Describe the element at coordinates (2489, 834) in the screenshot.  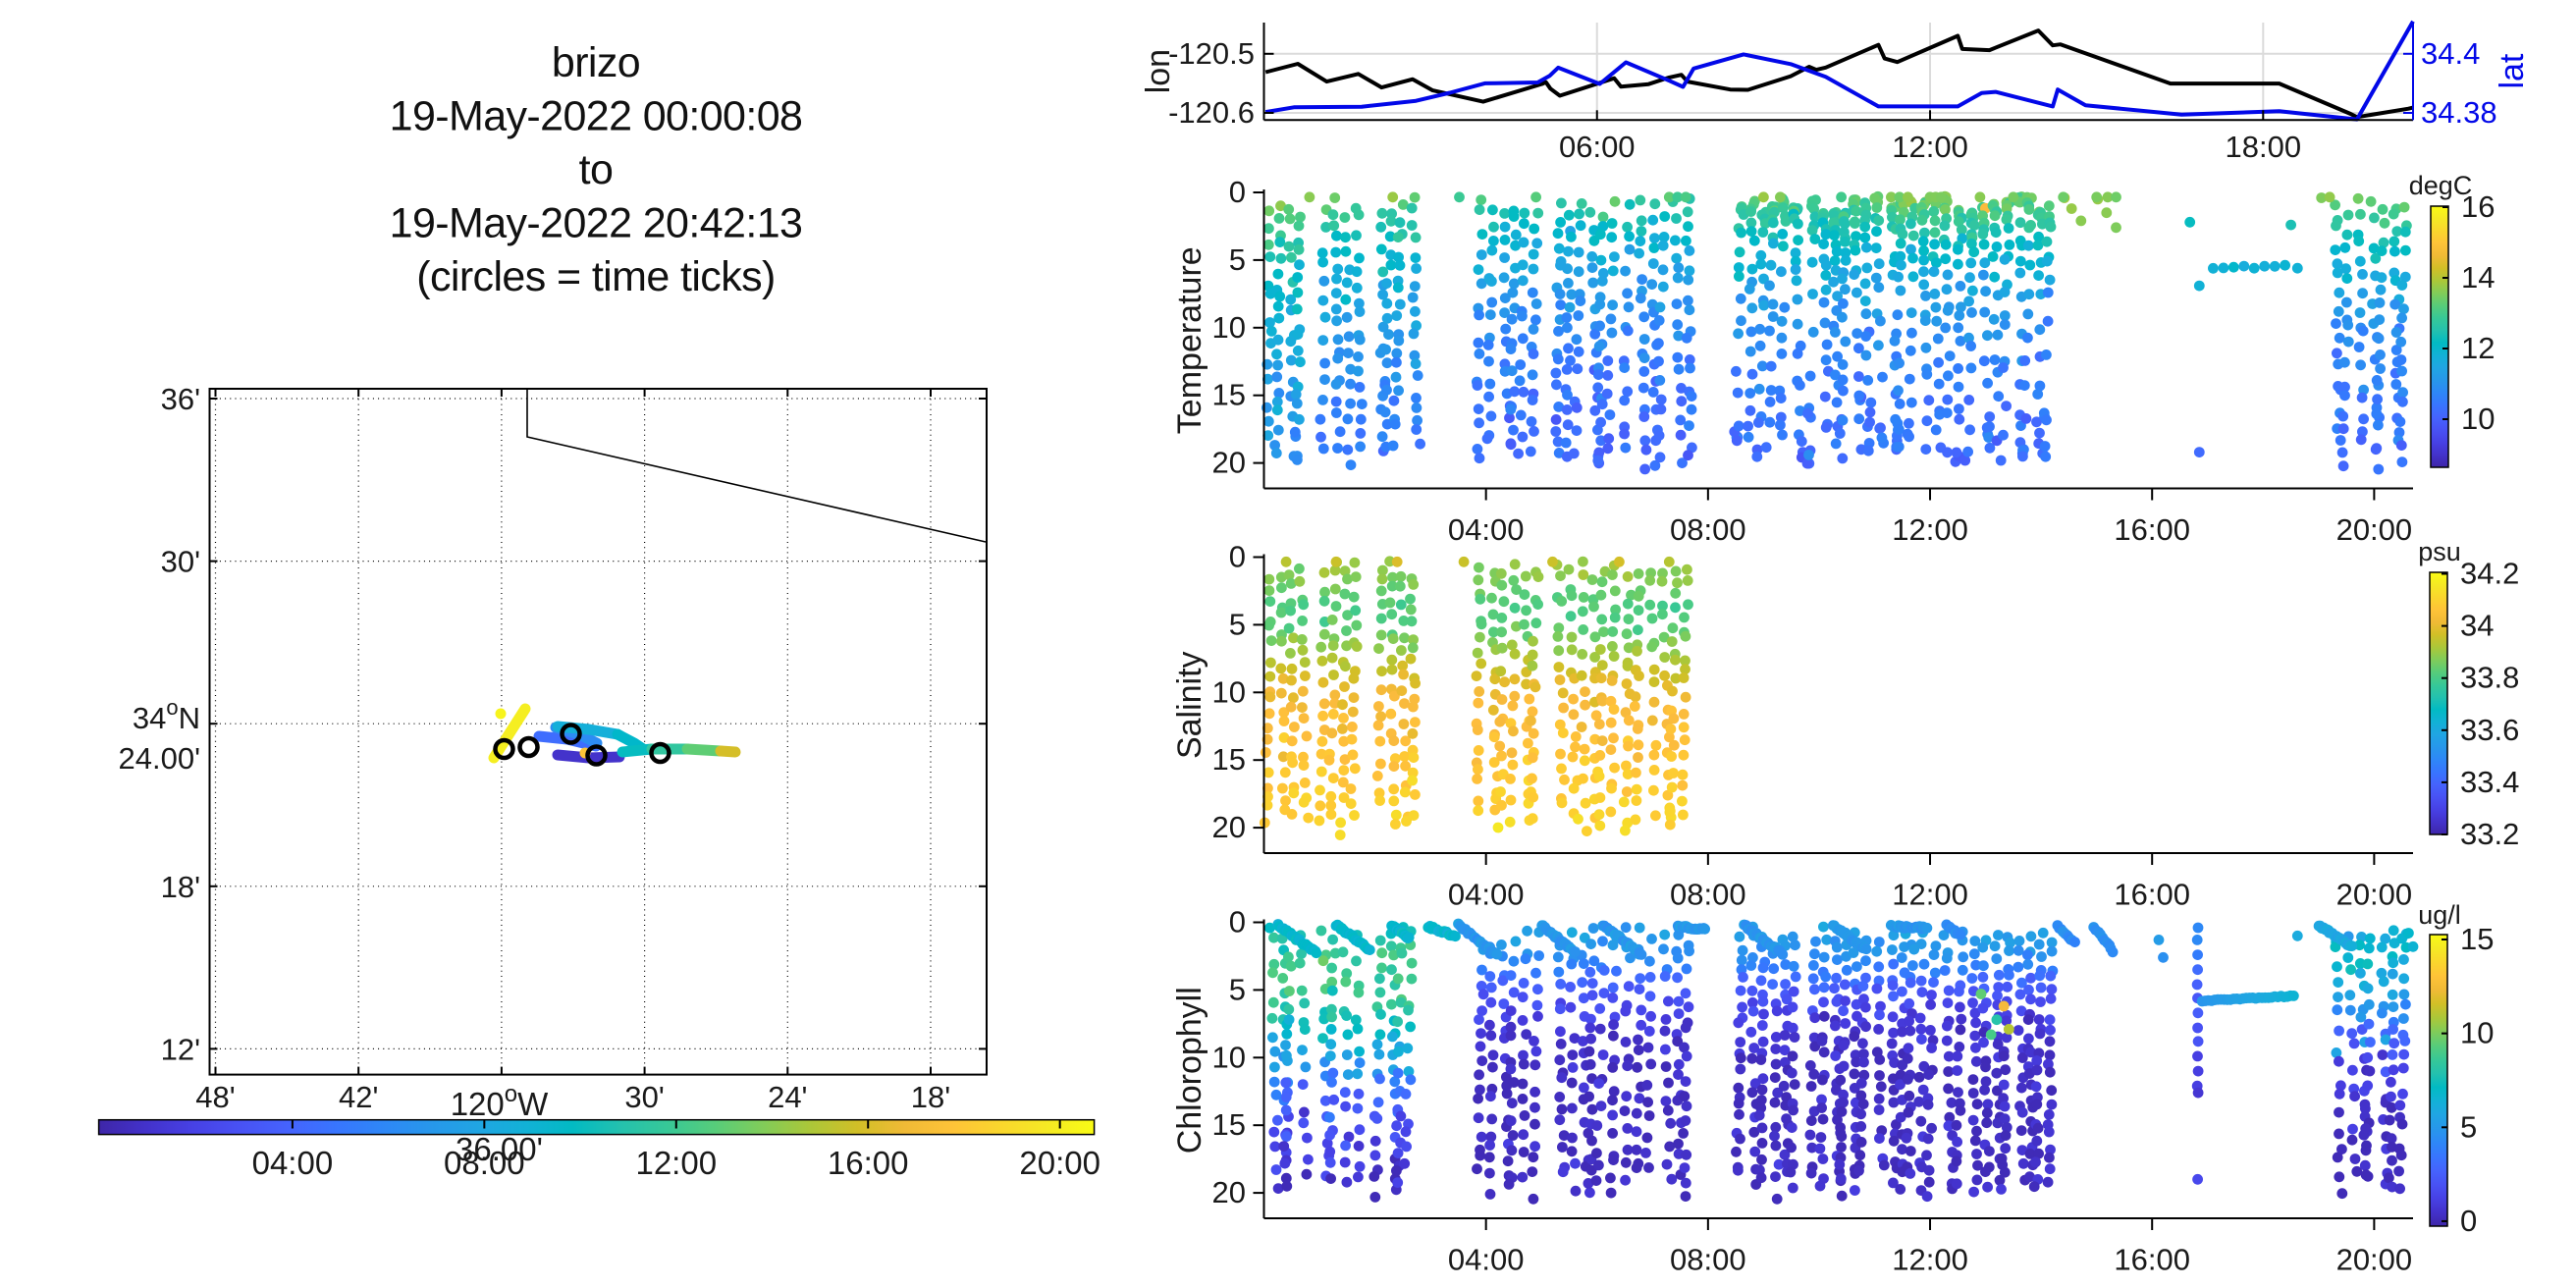
I see `svg-text: 33.2` at that location.